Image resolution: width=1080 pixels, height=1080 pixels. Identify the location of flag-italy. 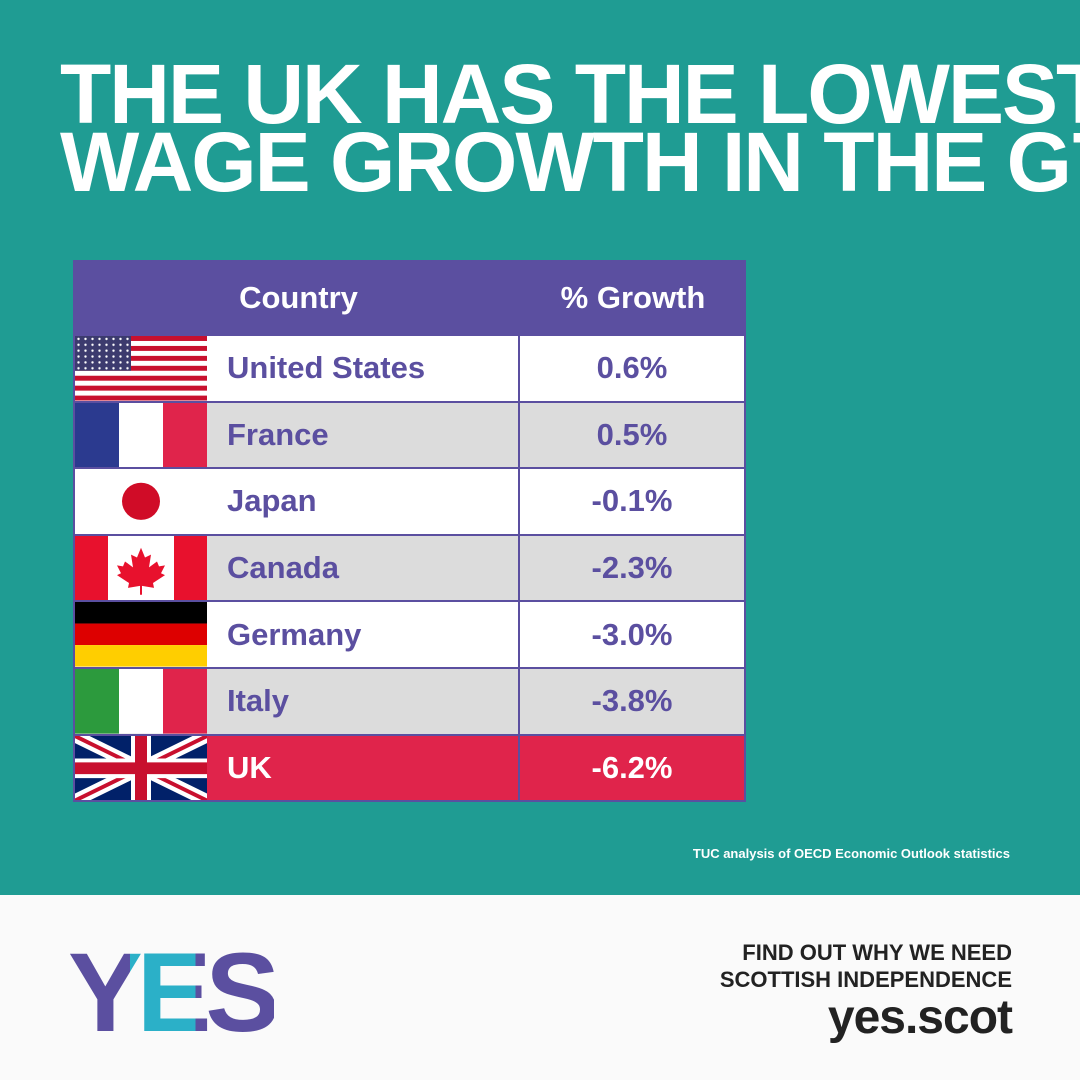
(141, 701).